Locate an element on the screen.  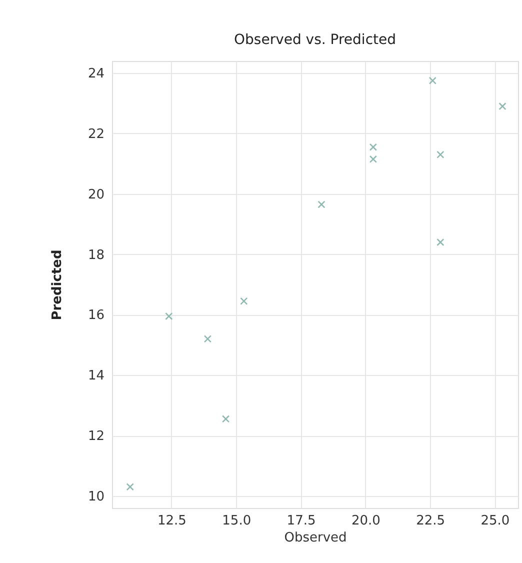
y-tick-label: 12 is located at coordinates (96, 436).